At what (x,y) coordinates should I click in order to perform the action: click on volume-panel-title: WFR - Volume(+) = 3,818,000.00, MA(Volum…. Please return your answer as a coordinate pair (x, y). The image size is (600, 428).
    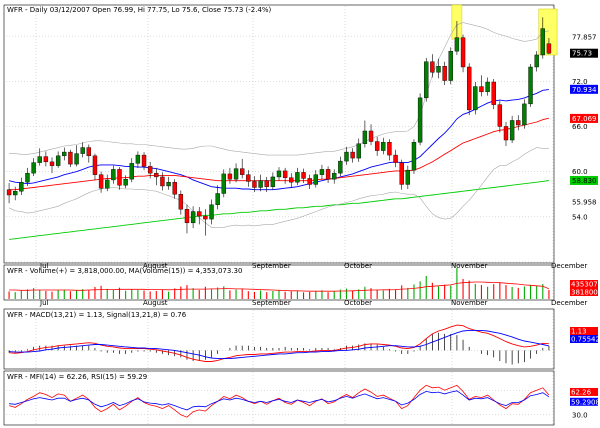
    Looking at the image, I should click on (124, 271).